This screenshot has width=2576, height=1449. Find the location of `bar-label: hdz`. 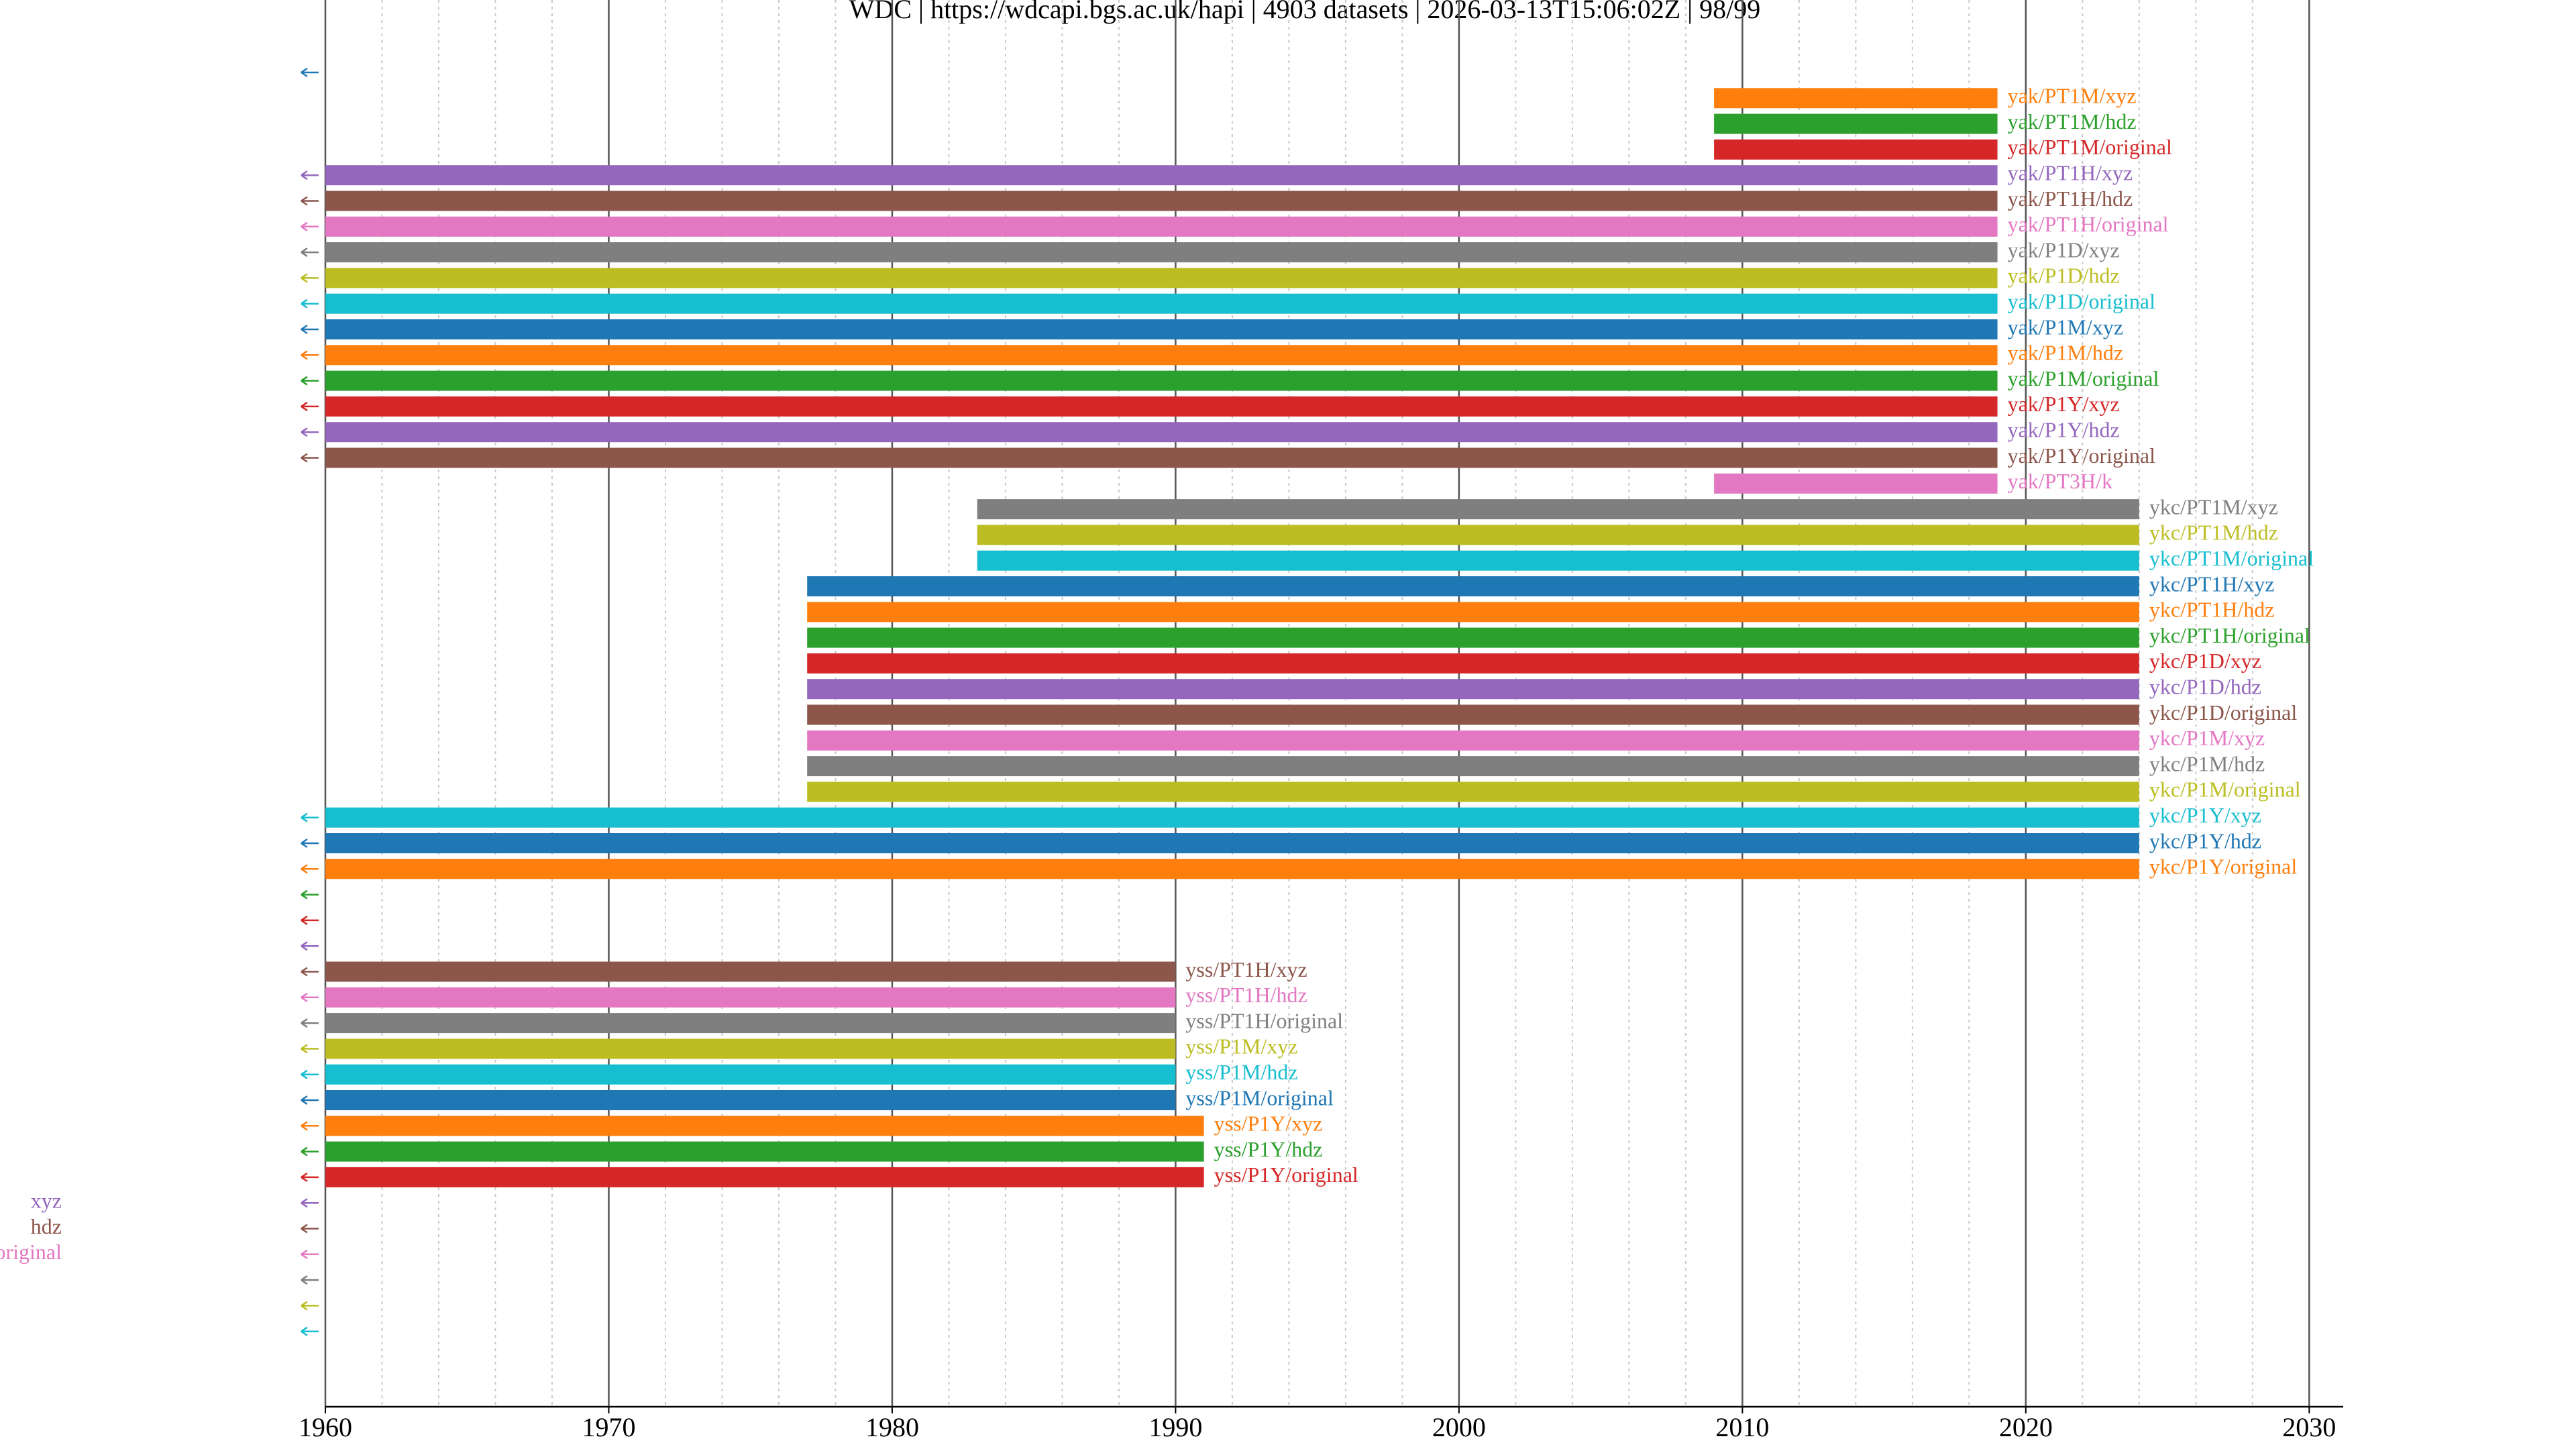

bar-label: hdz is located at coordinates (46, 1226).